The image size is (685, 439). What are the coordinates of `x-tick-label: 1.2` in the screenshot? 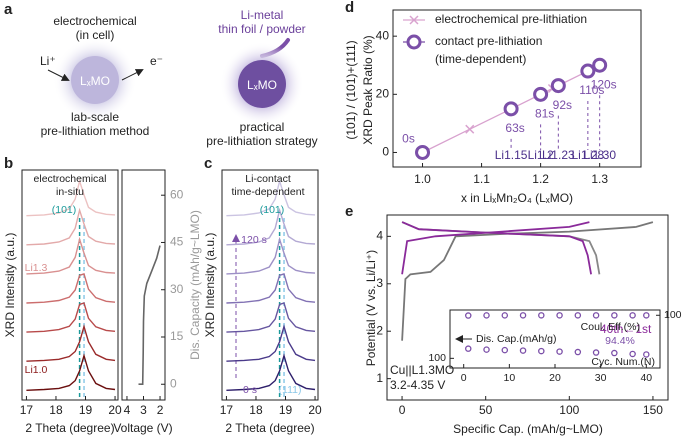 It's located at (540, 179).